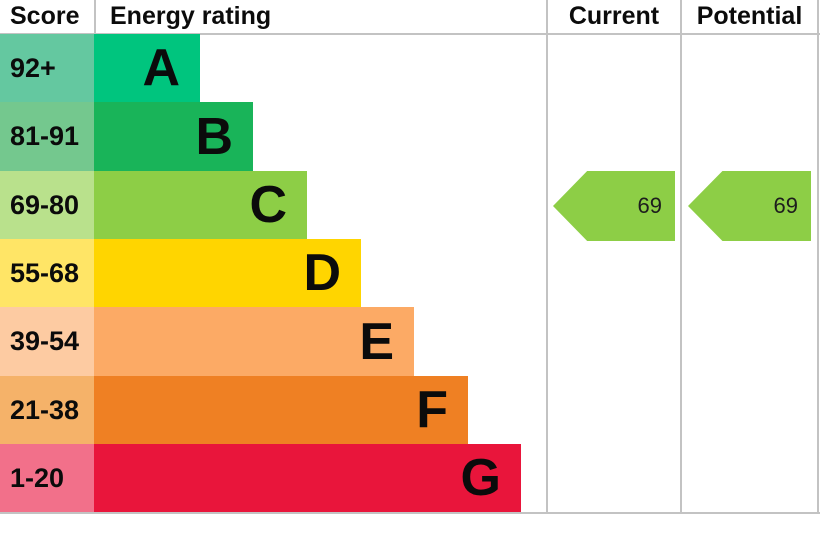 This screenshot has height=547, width=820. I want to click on current-column-left-border, so click(547, 257).